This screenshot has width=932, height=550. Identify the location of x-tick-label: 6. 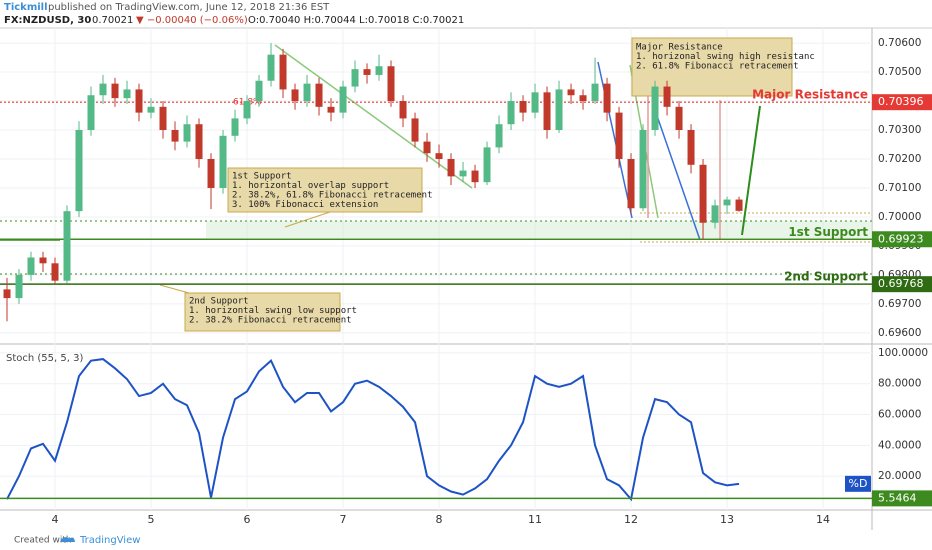
(247, 519).